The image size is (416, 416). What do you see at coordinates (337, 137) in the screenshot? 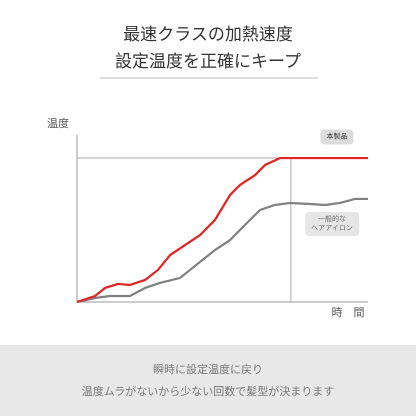
I see `legend-label: 本製品` at bounding box center [337, 137].